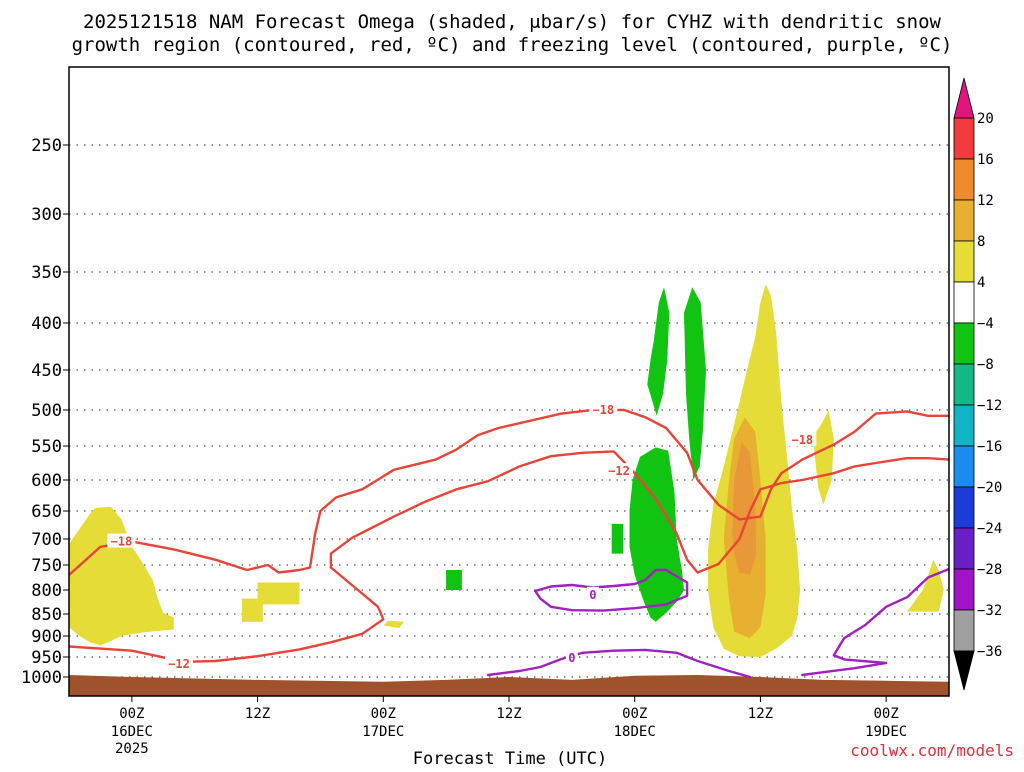  Describe the element at coordinates (46, 566) in the screenshot. I see `y-tick-label-750: 750` at that location.